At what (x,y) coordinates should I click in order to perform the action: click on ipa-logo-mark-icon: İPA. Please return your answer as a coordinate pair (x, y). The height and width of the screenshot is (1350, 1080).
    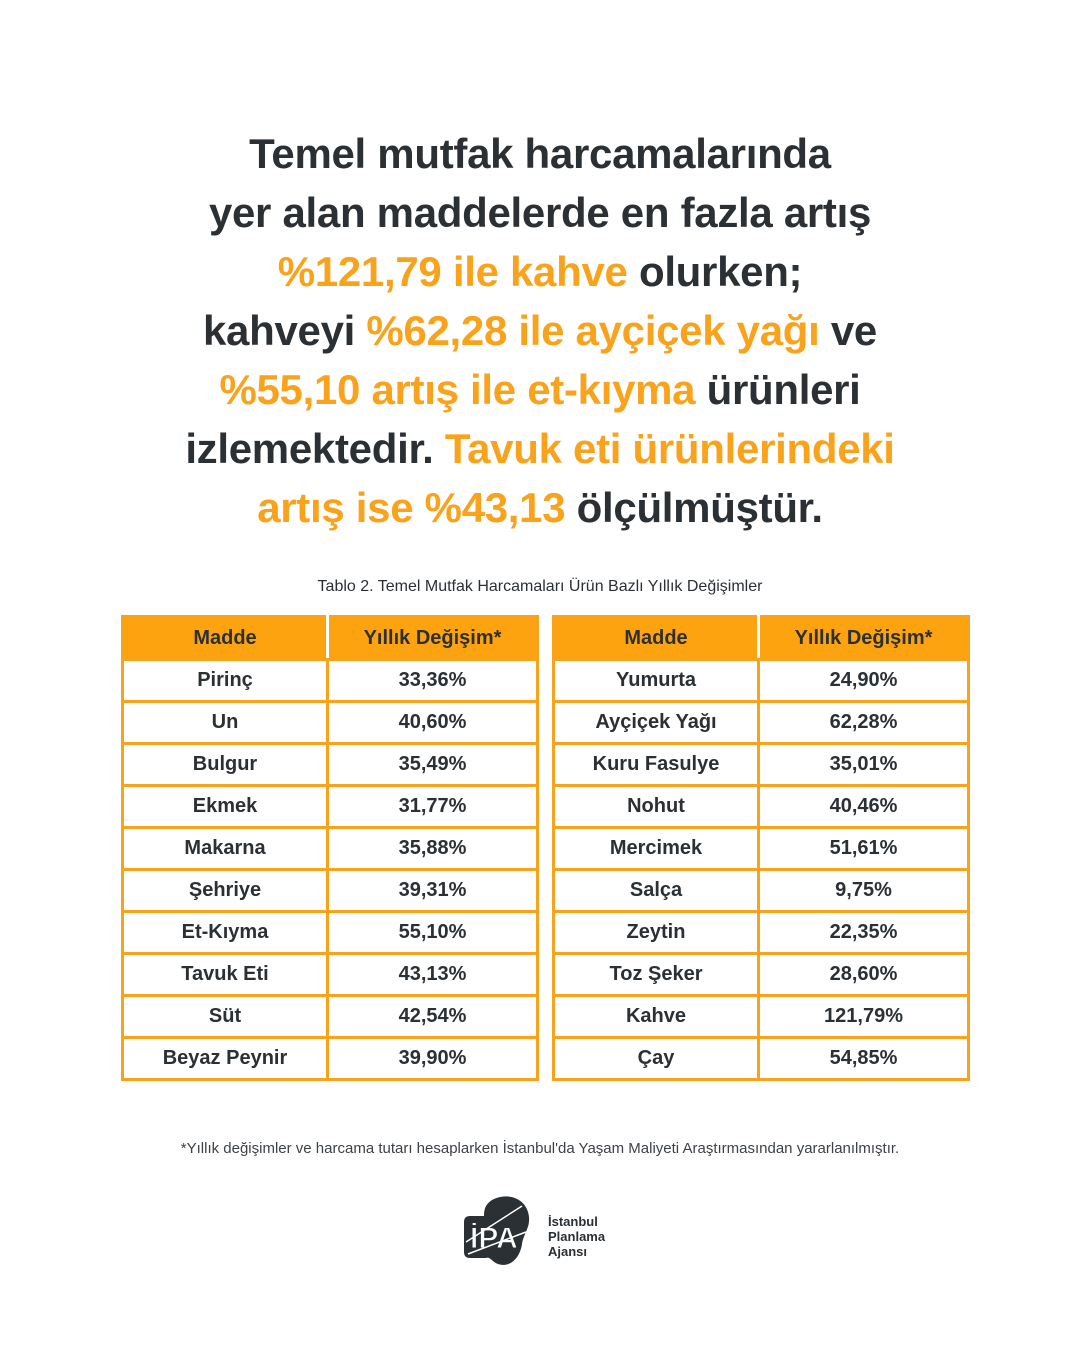
    Looking at the image, I should click on (497, 1230).